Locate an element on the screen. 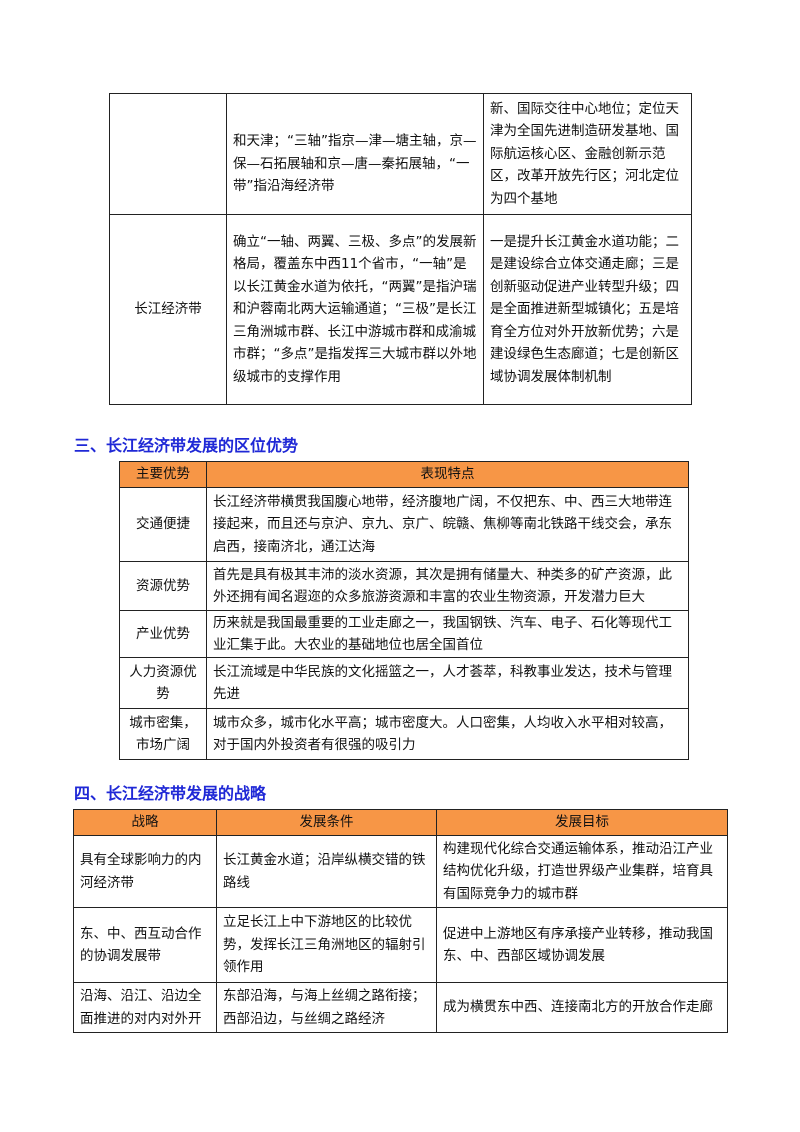  table-cell: 促进中上游地区有序承接产业转移，推动我国东、中、西部区域协调发展 is located at coordinates (582, 945).